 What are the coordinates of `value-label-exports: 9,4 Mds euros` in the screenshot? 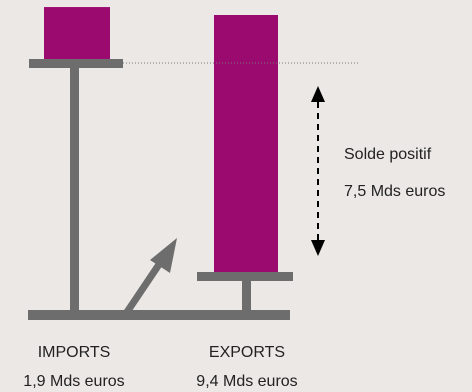 It's located at (247, 381).